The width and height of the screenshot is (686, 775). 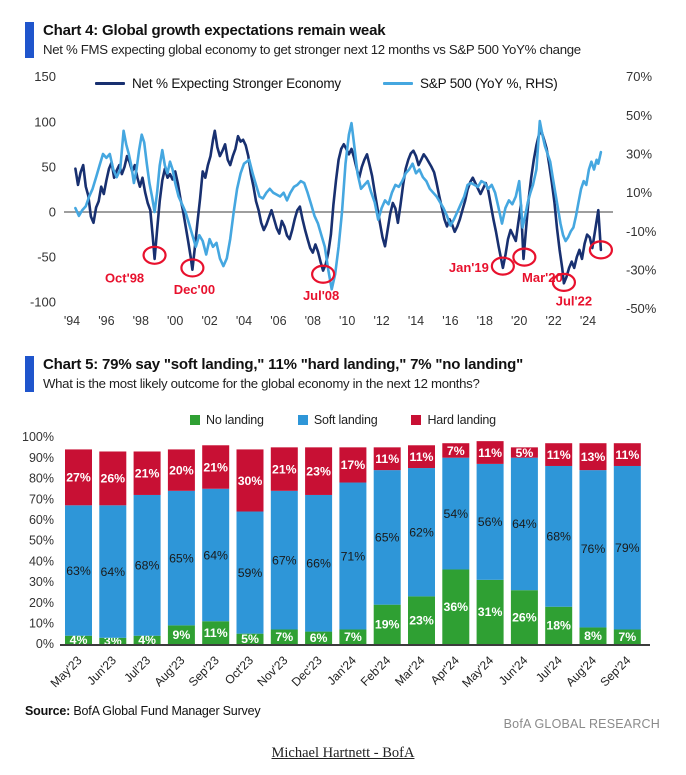 I want to click on bar-segment-value-label: 56%, so click(x=490, y=522).